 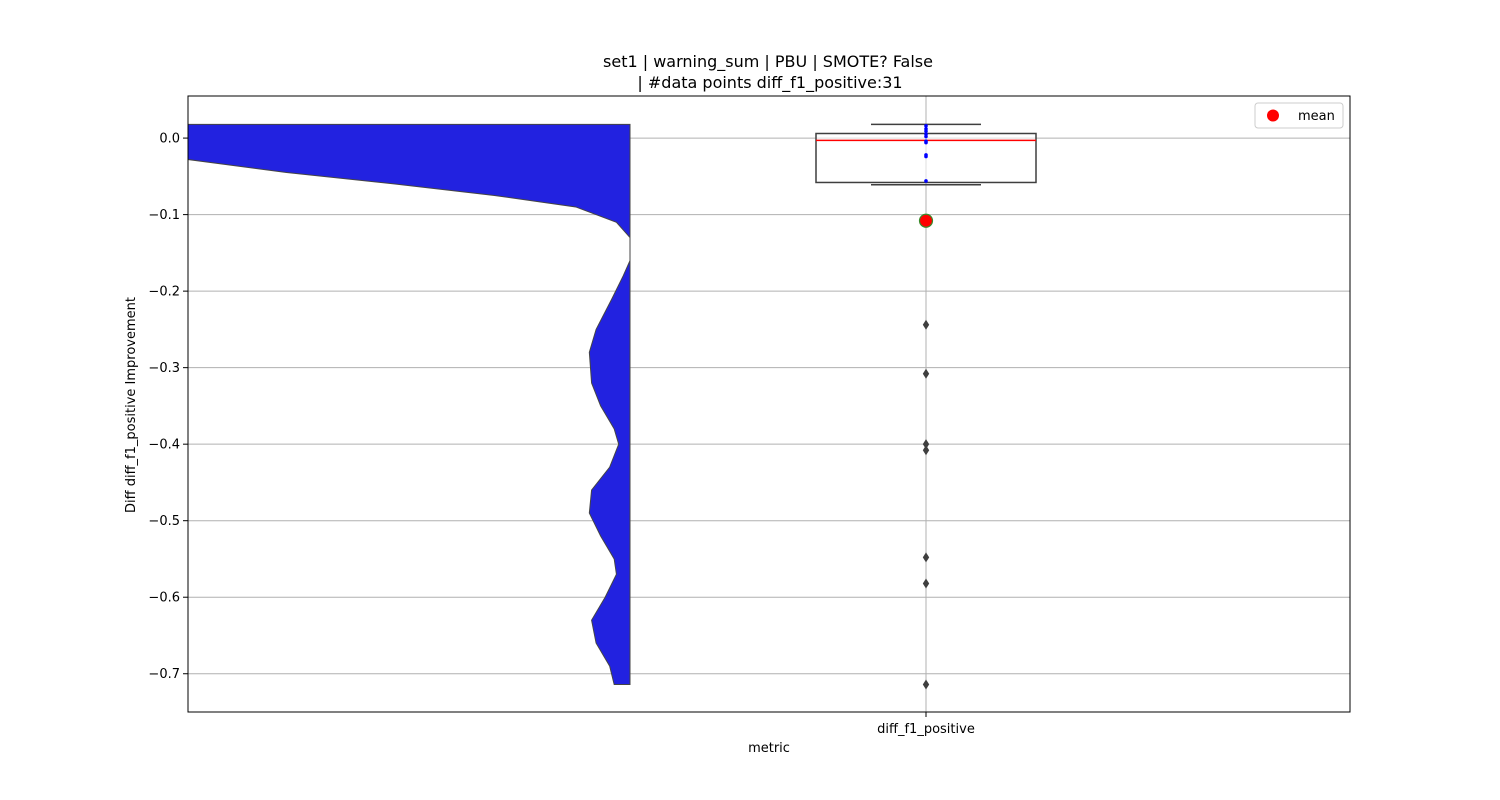 I want to click on y-tick-label: 0.0, so click(x=169, y=139).